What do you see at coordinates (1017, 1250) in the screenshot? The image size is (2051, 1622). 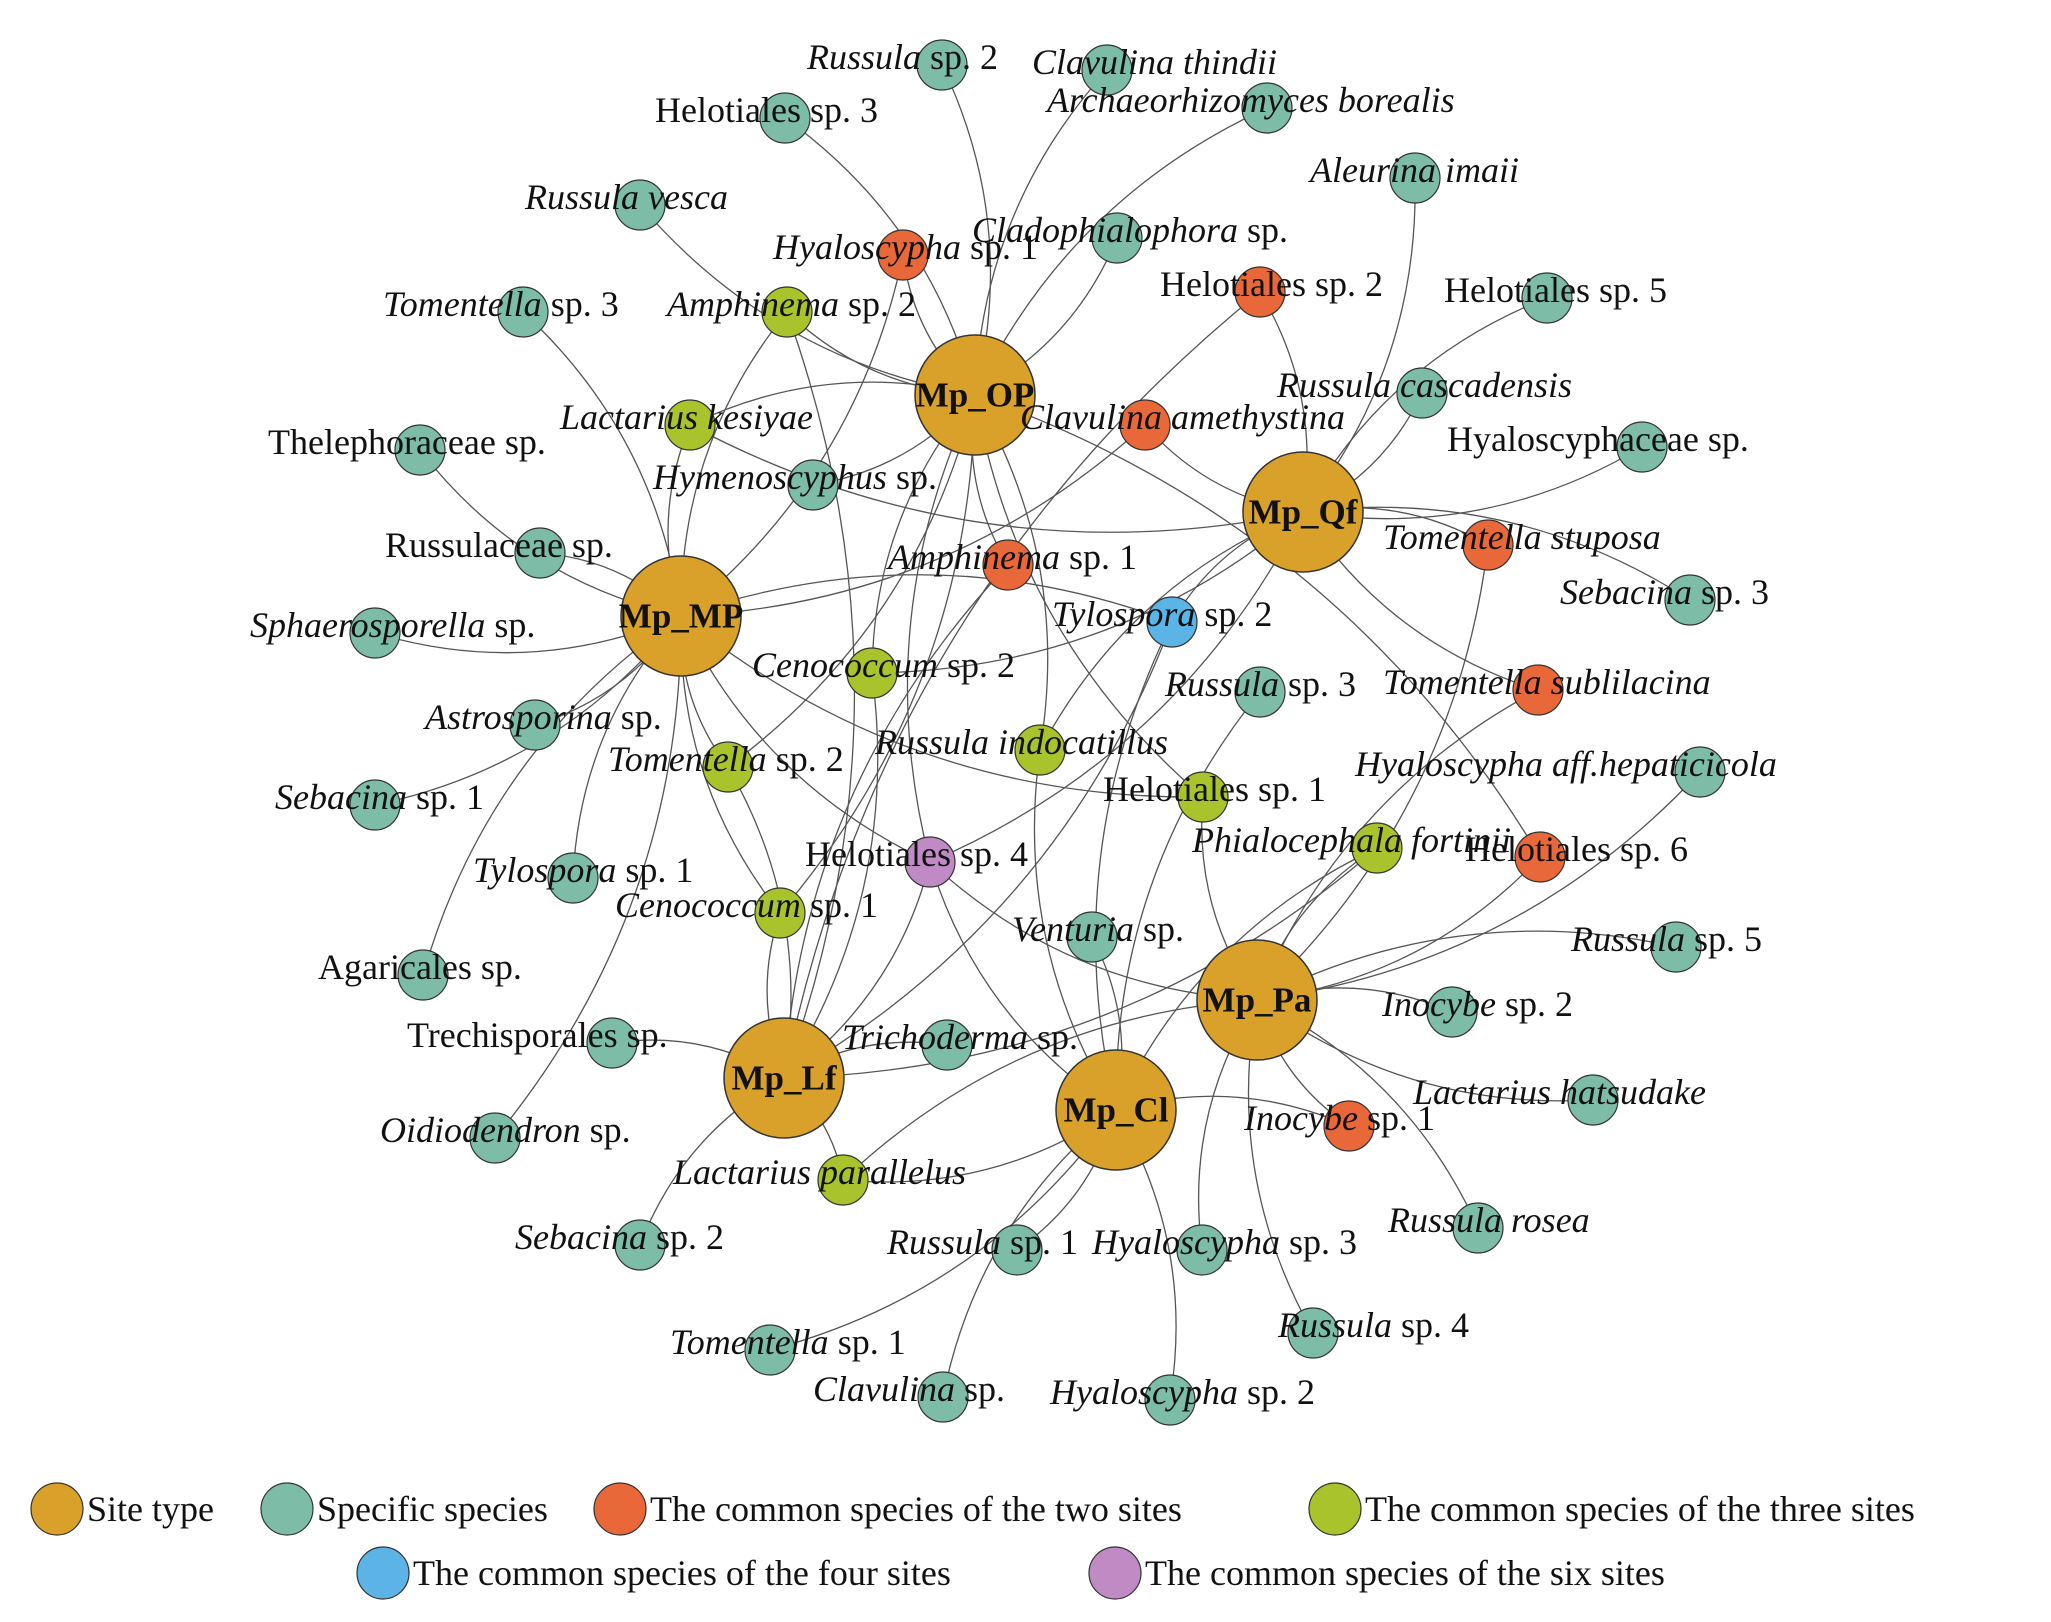 I see `species-node-s50` at bounding box center [1017, 1250].